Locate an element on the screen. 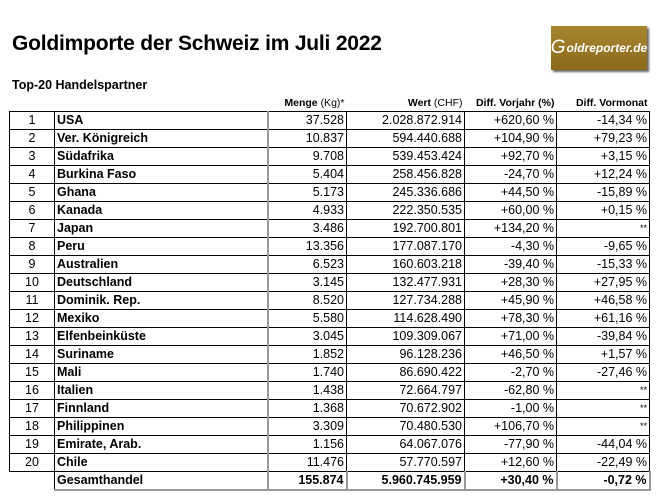  wert-cell: 70.672.902 is located at coordinates (405, 408).